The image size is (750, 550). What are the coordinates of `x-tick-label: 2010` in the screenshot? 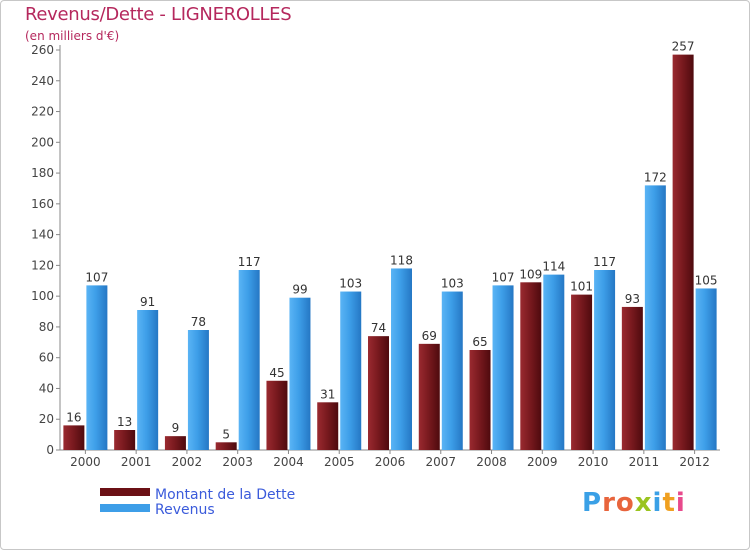 It's located at (593, 462).